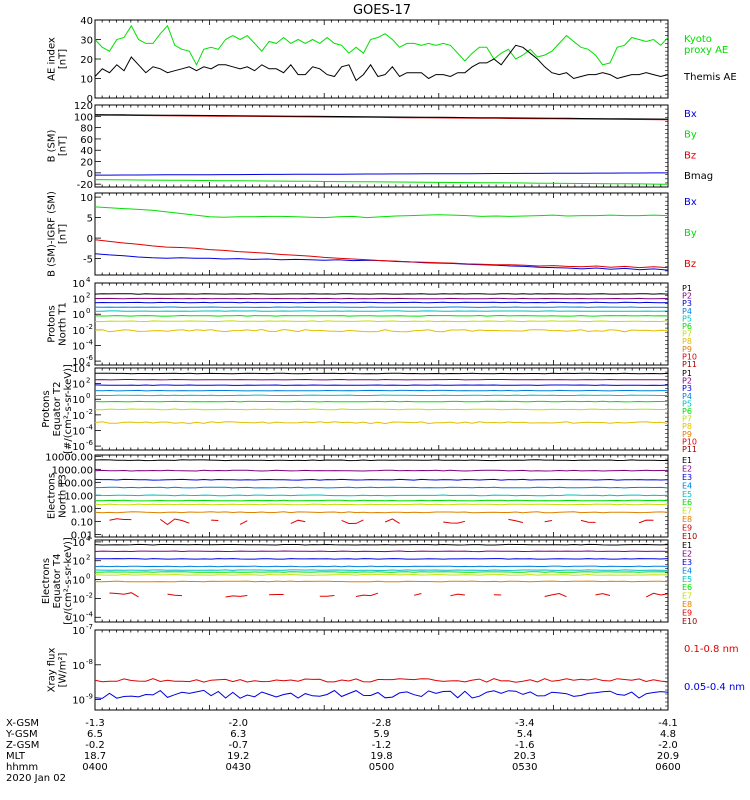 The image size is (750, 800). Describe the element at coordinates (85, 185) in the screenshot. I see `y-tick-label: -20` at that location.